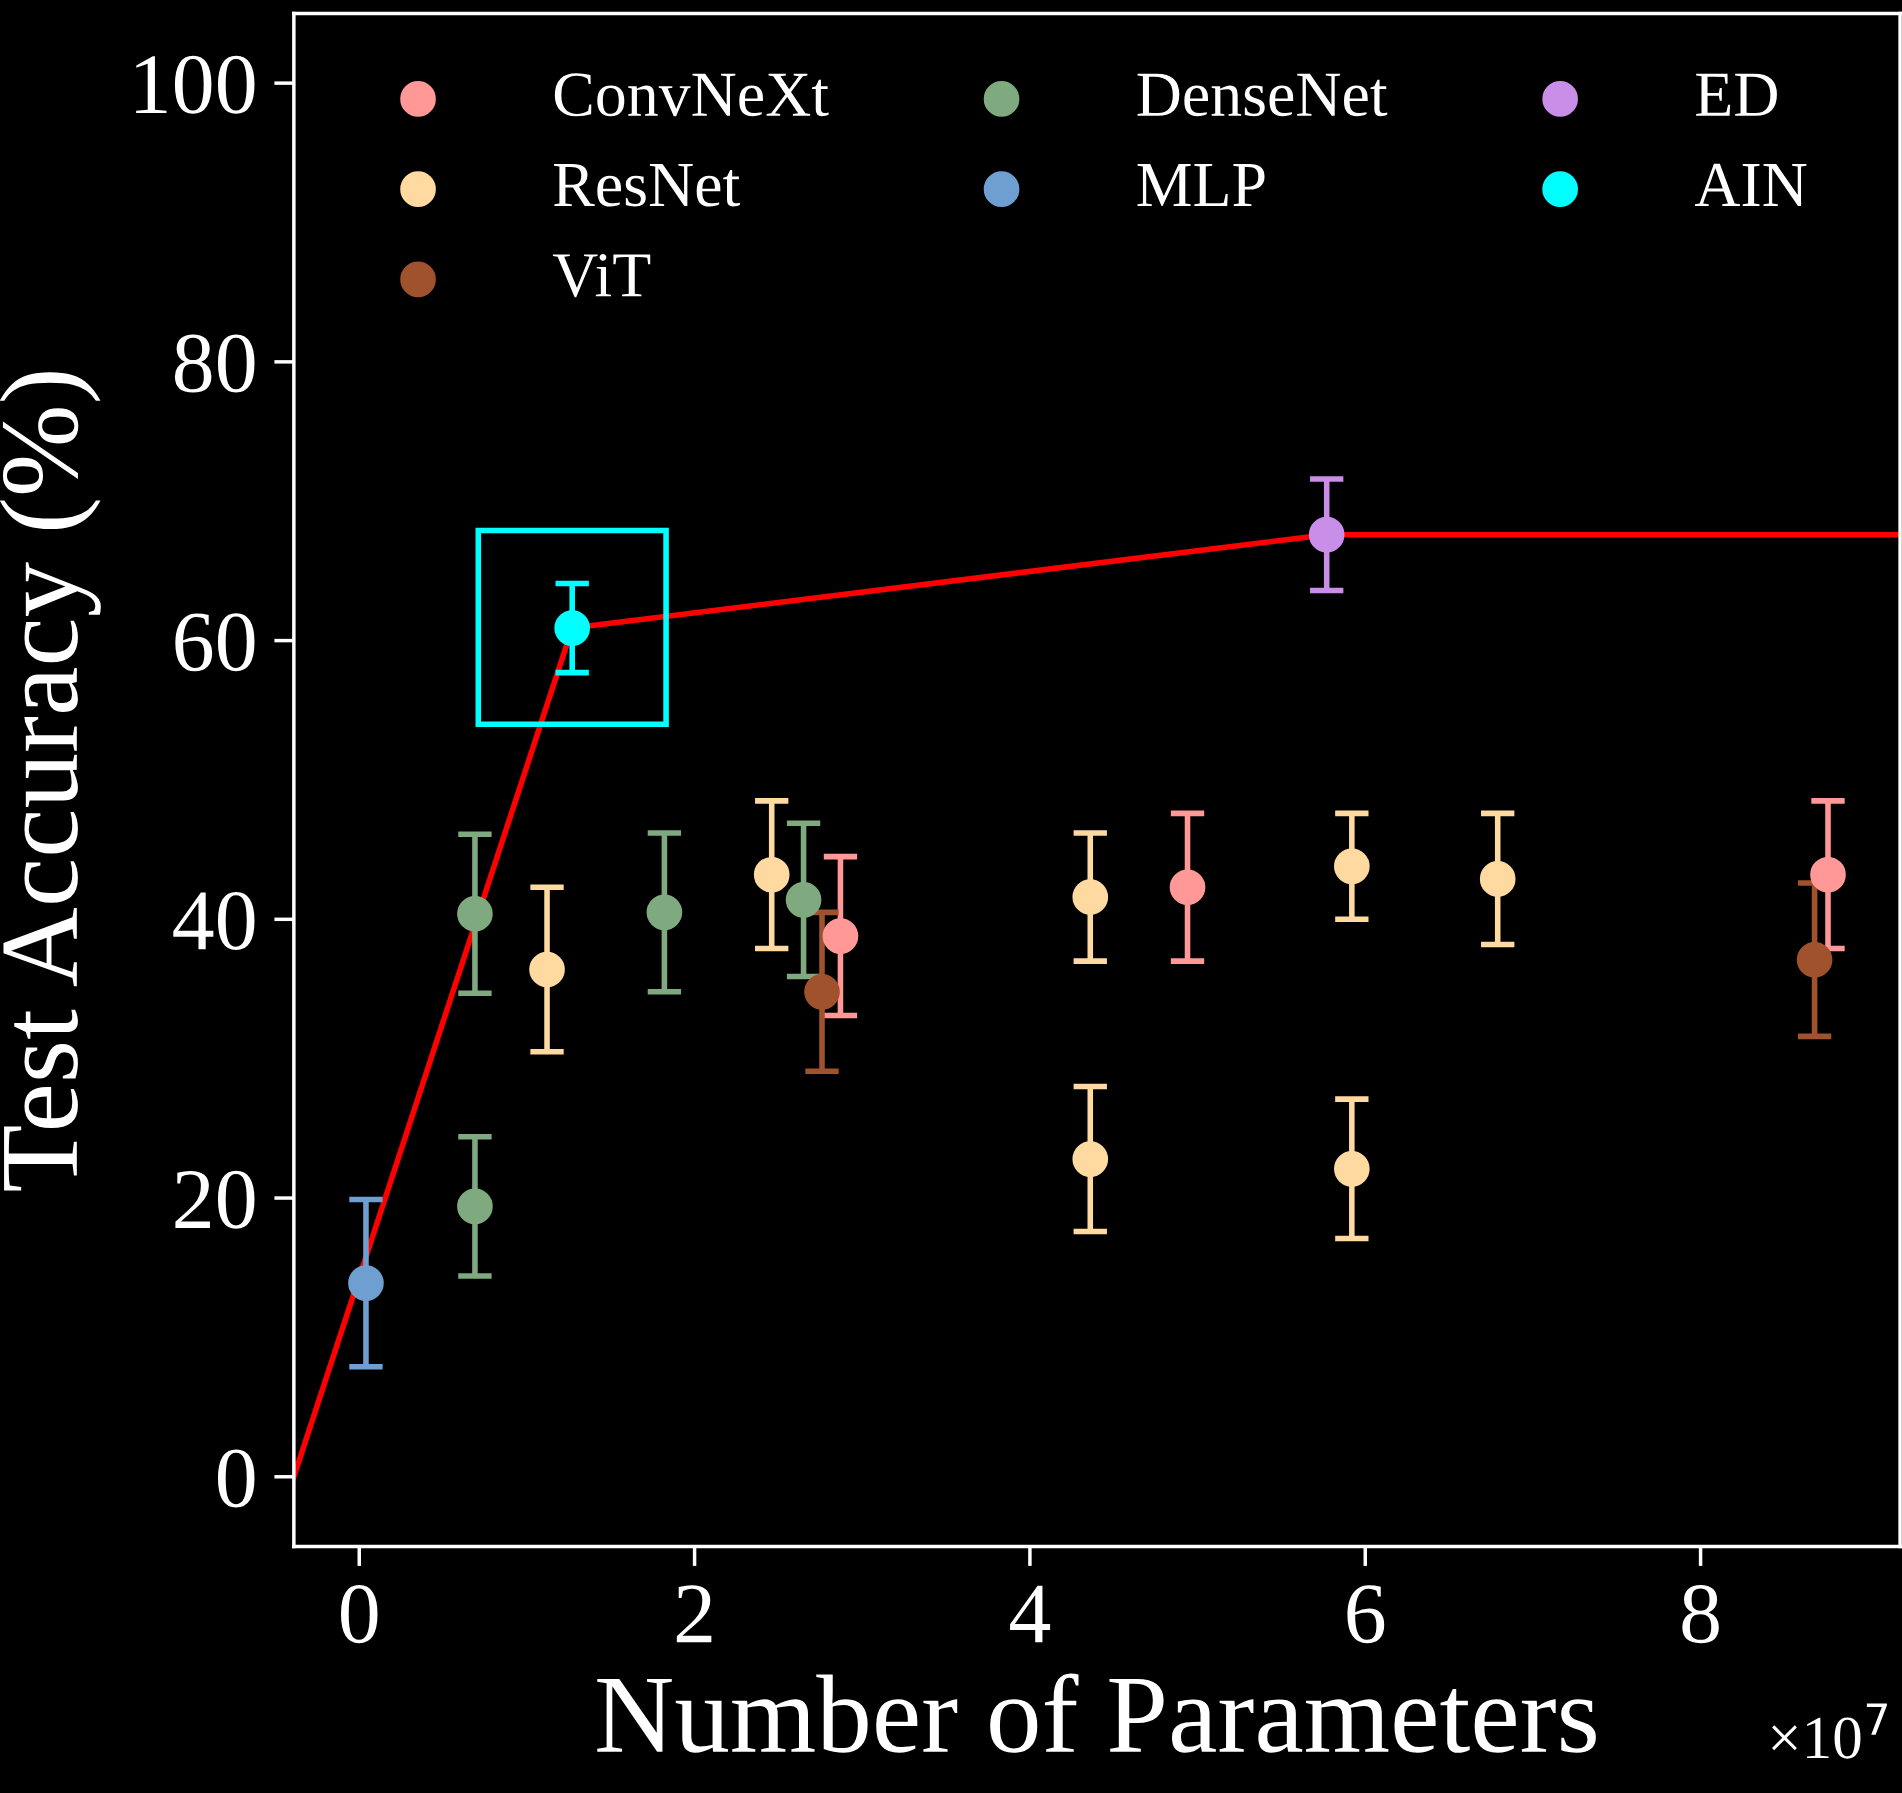  What do you see at coordinates (1829, 1731) in the screenshot?
I see `text: ×10$^{7}$` at bounding box center [1829, 1731].